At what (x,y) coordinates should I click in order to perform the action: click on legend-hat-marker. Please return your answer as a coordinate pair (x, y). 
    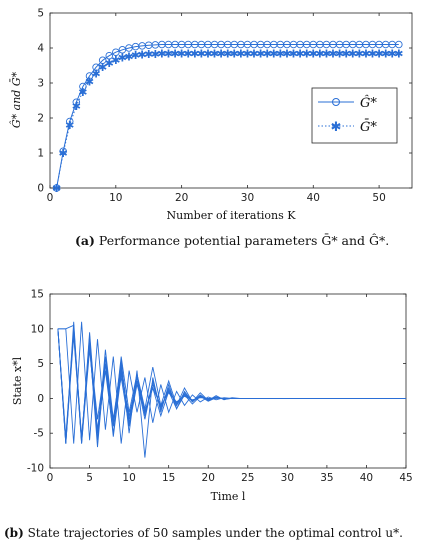
    Looking at the image, I should click on (336, 102).